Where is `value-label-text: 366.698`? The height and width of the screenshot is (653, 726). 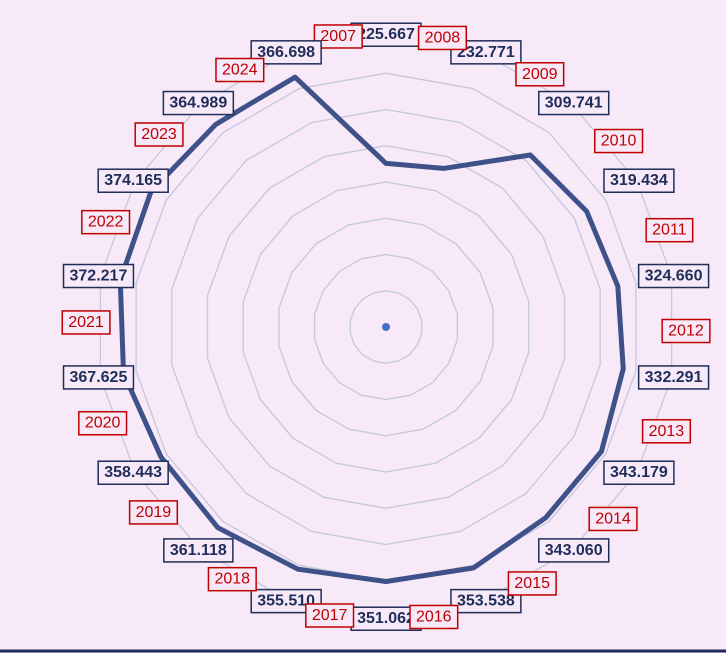
value-label-text: 366.698 is located at coordinates (286, 52).